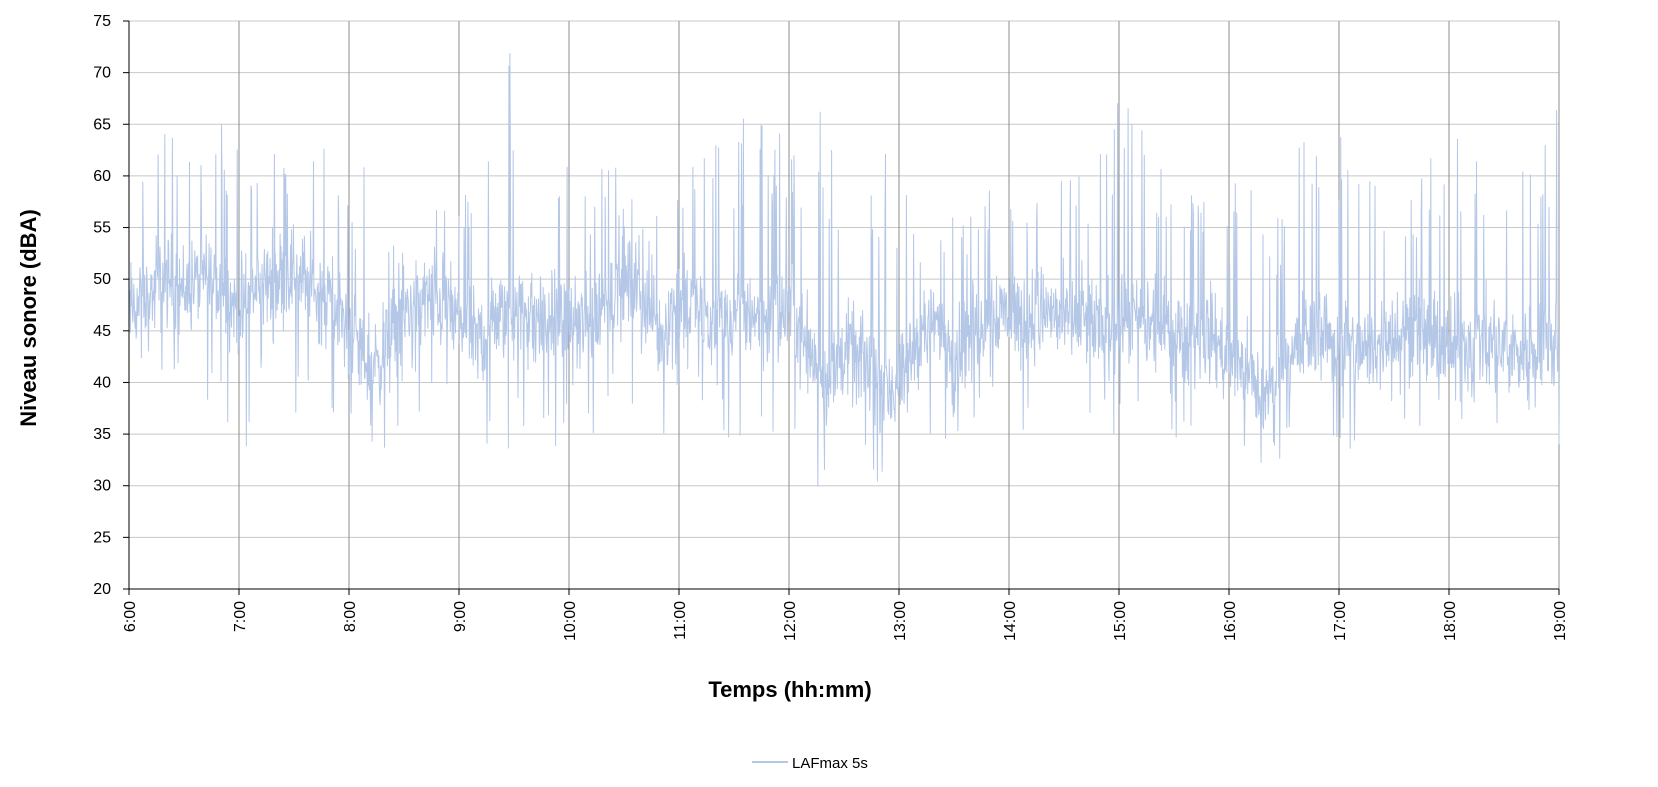 The width and height of the screenshot is (1658, 787). Describe the element at coordinates (680, 620) in the screenshot. I see `x-tick-label: 11:00` at that location.